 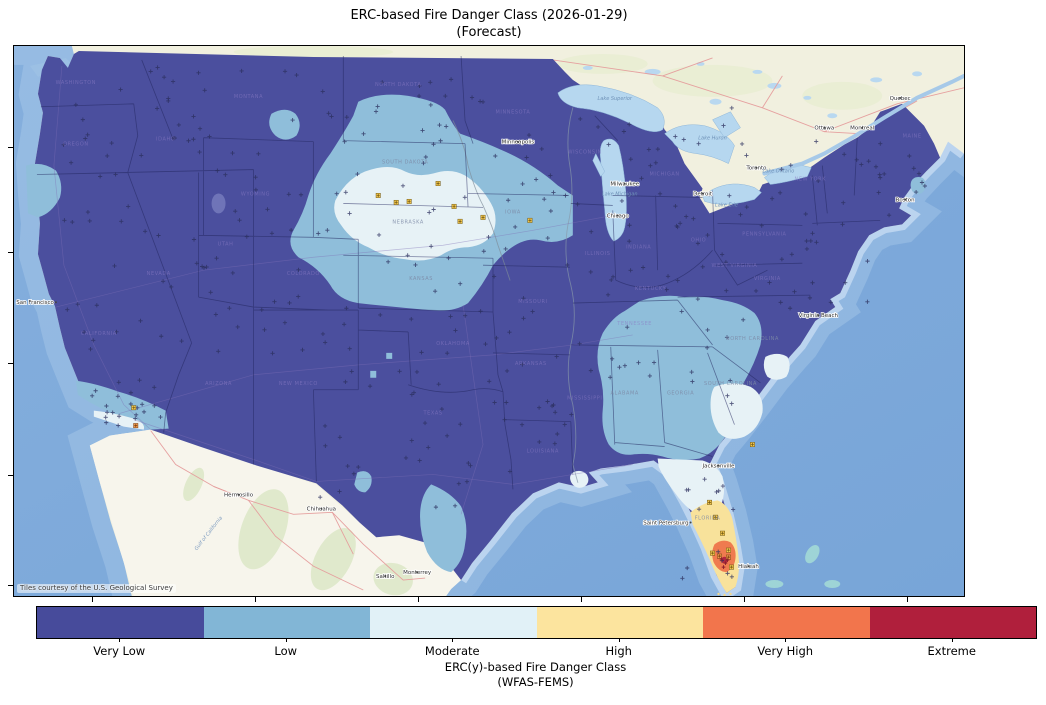 I want to click on lake-erie, so click(x=732, y=194).